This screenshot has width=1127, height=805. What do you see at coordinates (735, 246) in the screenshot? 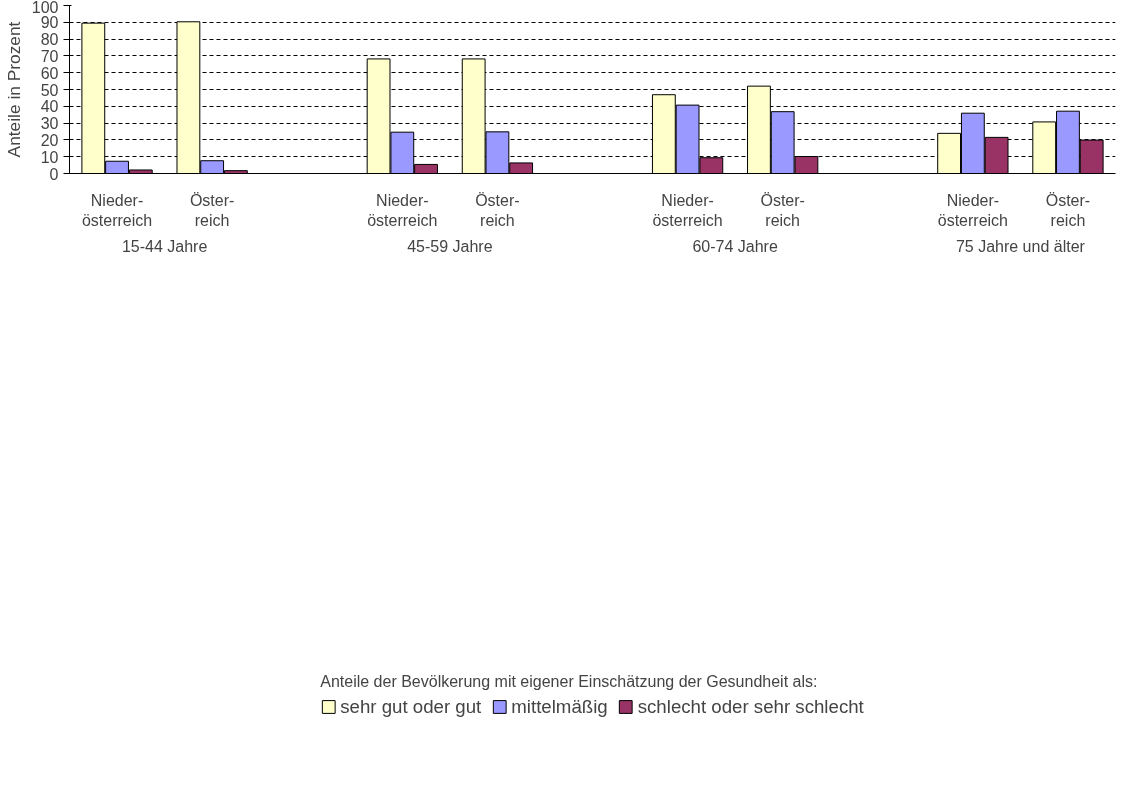
I see `text: 60-74 Jahre` at bounding box center [735, 246].